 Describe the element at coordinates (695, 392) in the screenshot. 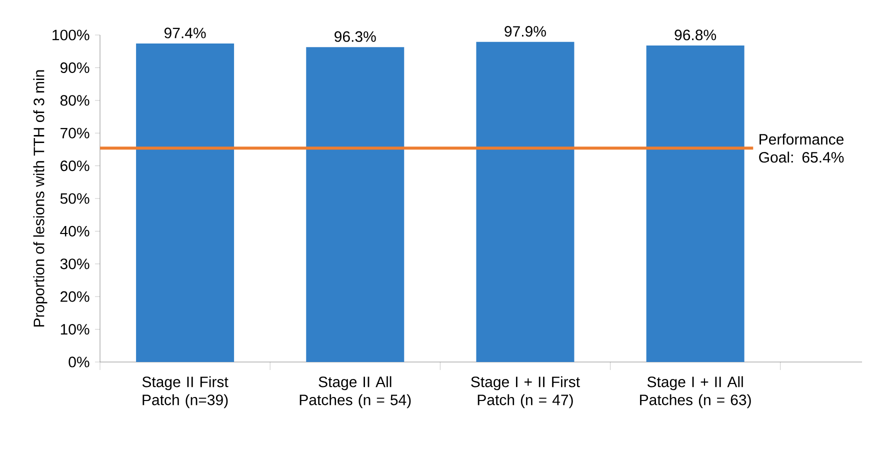

I see `x-tick-label: Stage I + II All Patches (n = 63)` at that location.